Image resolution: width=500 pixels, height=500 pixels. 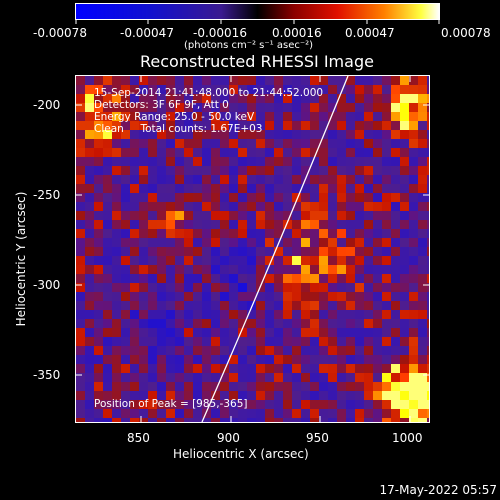 What do you see at coordinates (47, 375) in the screenshot?
I see `y-tick-label: -350` at bounding box center [47, 375].